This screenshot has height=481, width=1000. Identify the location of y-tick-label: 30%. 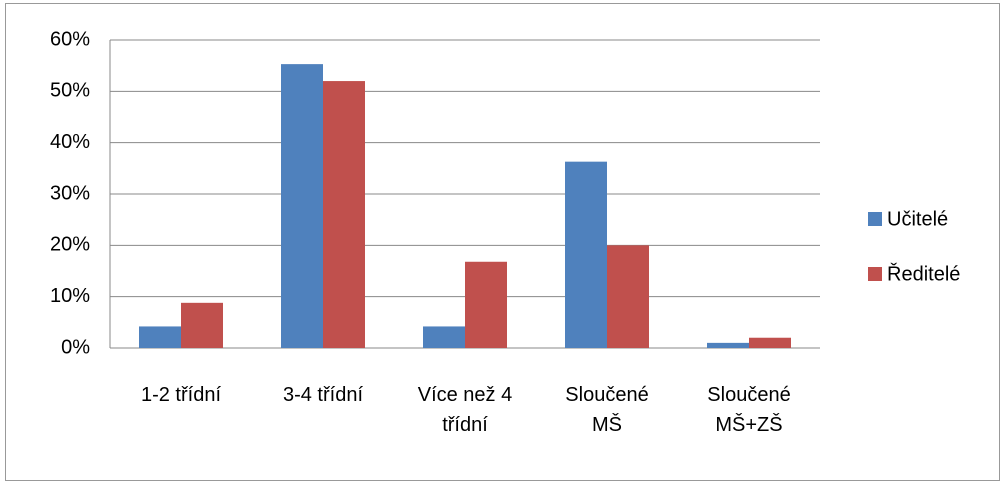
(70, 193).